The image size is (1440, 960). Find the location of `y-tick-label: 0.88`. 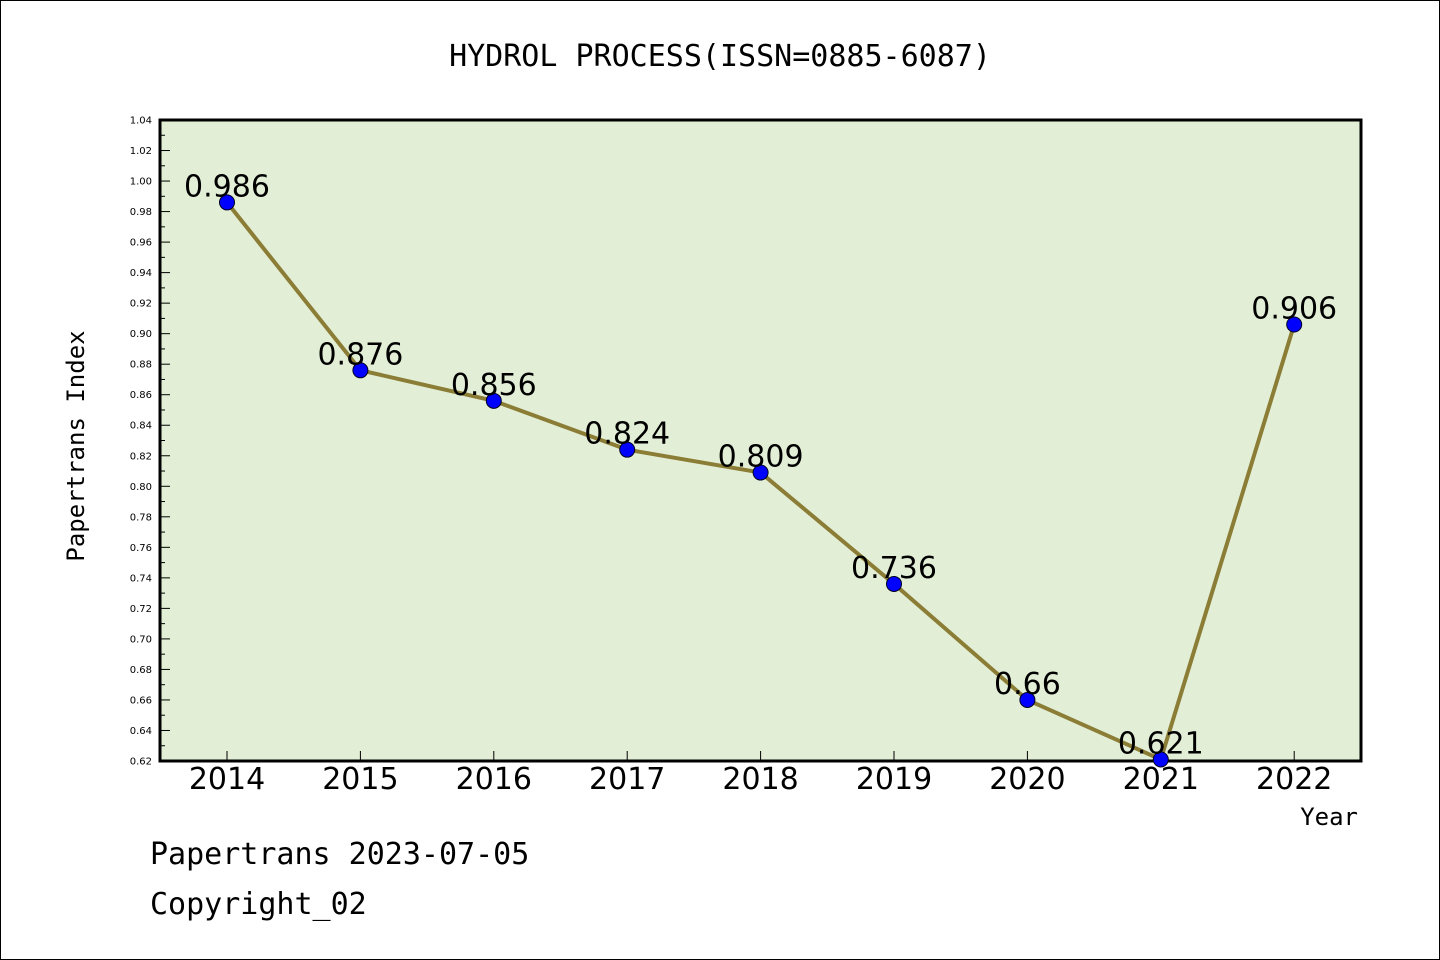

y-tick-label: 0.88 is located at coordinates (141, 365).